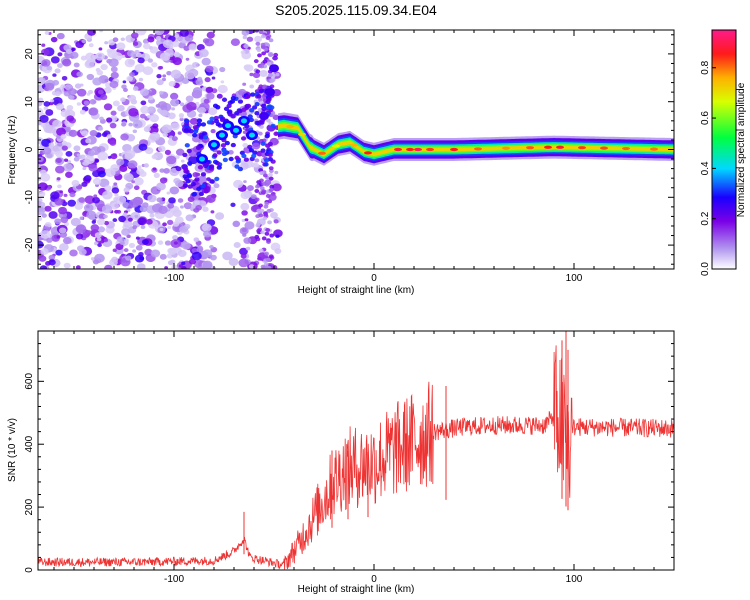  I want to click on spectrogram-ridge-band, so click(476, 140).